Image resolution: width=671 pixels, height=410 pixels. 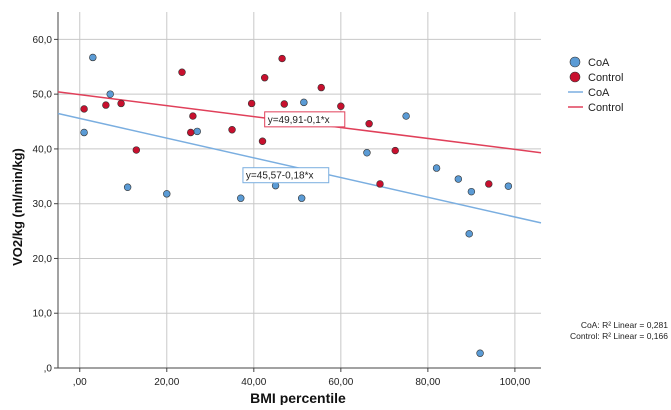 I want to click on fit-equation-label: y=49,91-0,1*x, so click(x=299, y=120).